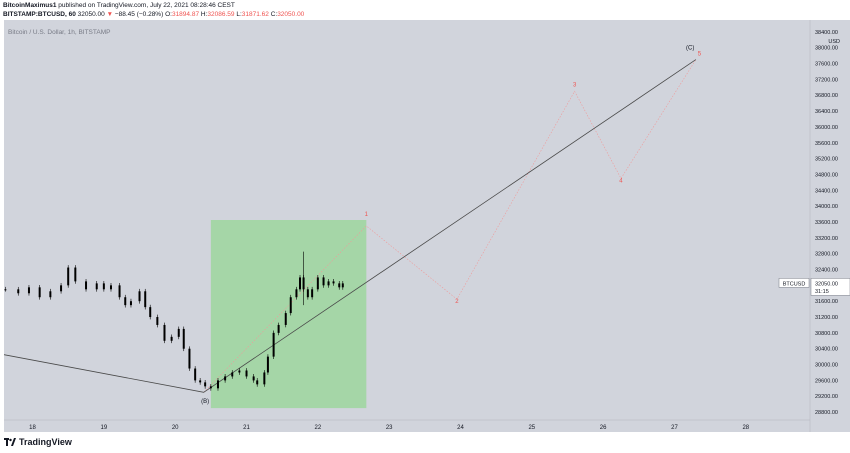  I want to click on wave-label: 1, so click(367, 215).